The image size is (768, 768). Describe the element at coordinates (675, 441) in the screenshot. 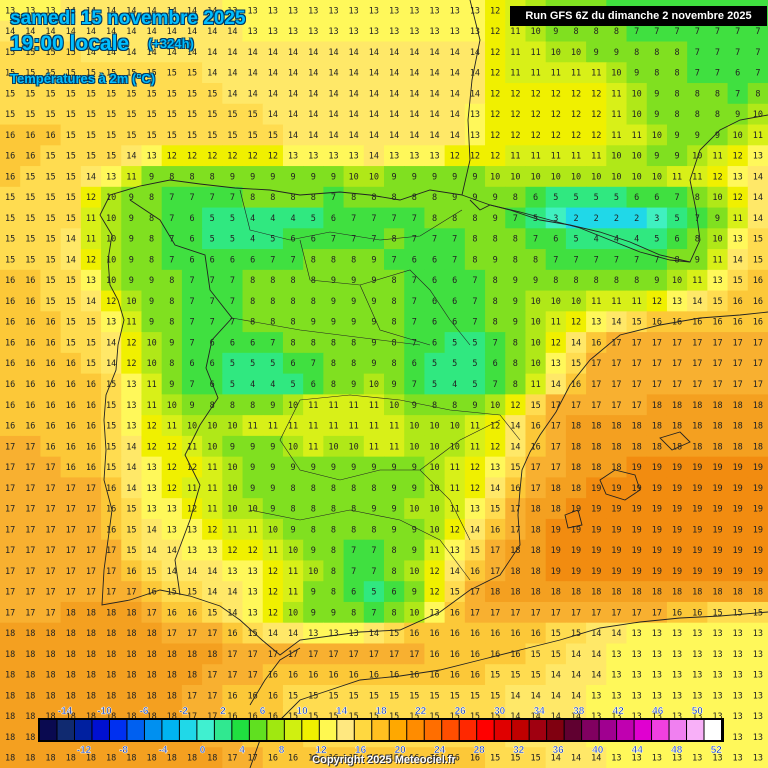

I see `balearic-menorca` at that location.